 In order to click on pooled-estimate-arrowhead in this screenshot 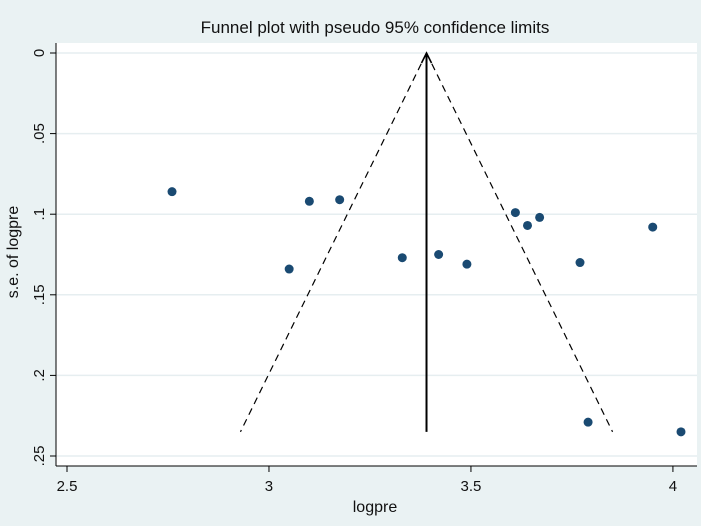, I will do `click(426, 57)`.